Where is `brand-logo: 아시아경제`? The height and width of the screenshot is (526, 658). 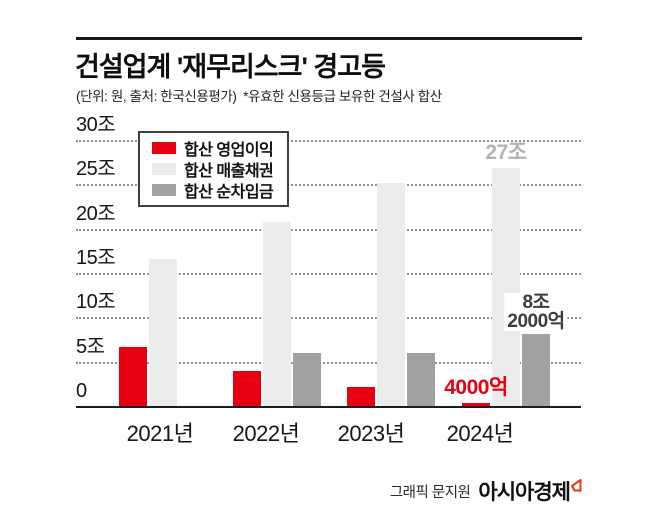 brand-logo: 아시아경제 is located at coordinates (530, 491).